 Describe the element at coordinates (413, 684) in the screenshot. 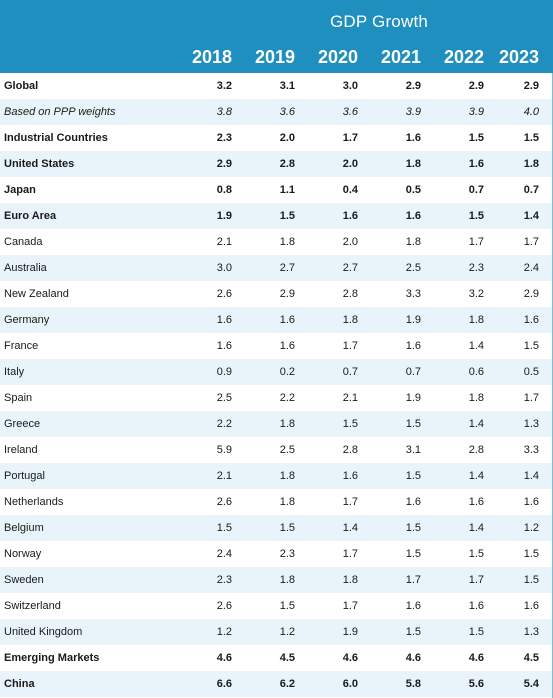

I see `cell-2021: 5.8` at that location.